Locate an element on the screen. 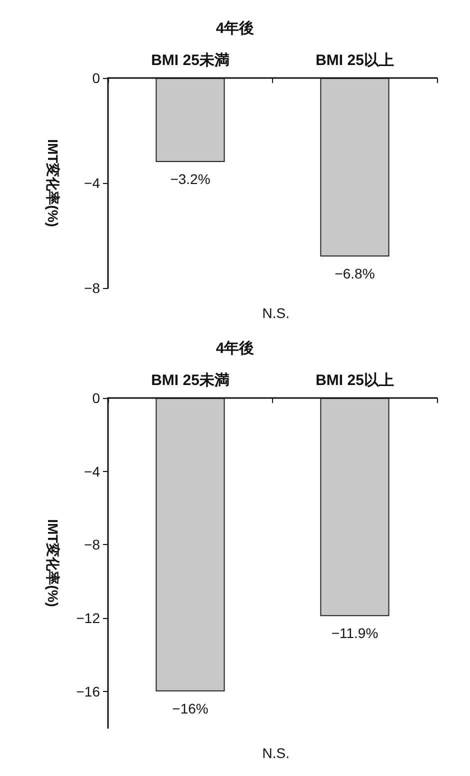 This screenshot has width=470, height=776. y-tick-label: −16 is located at coordinates (88, 691).